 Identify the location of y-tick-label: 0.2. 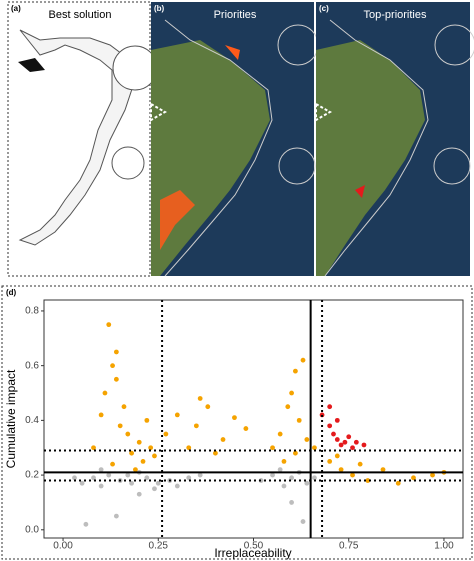
(32, 475).